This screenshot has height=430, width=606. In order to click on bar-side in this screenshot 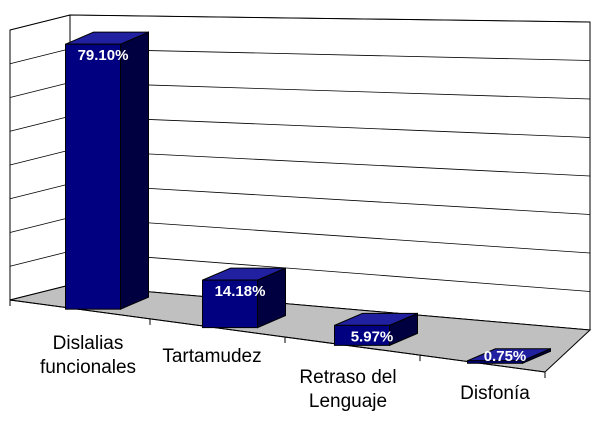, I will do `click(134, 170)`.